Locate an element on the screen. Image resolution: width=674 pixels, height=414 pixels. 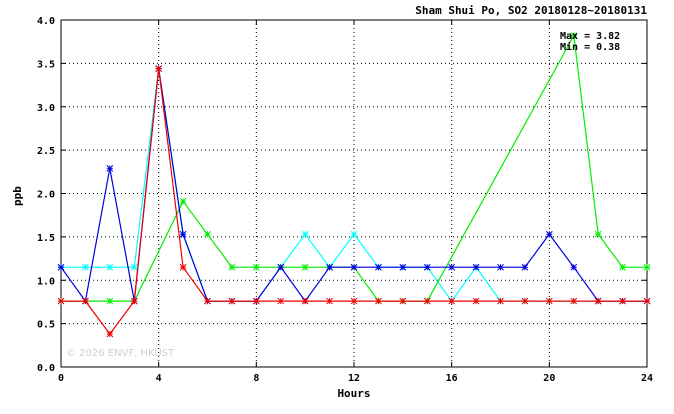
x-axis-label: Hours is located at coordinates (353, 393).